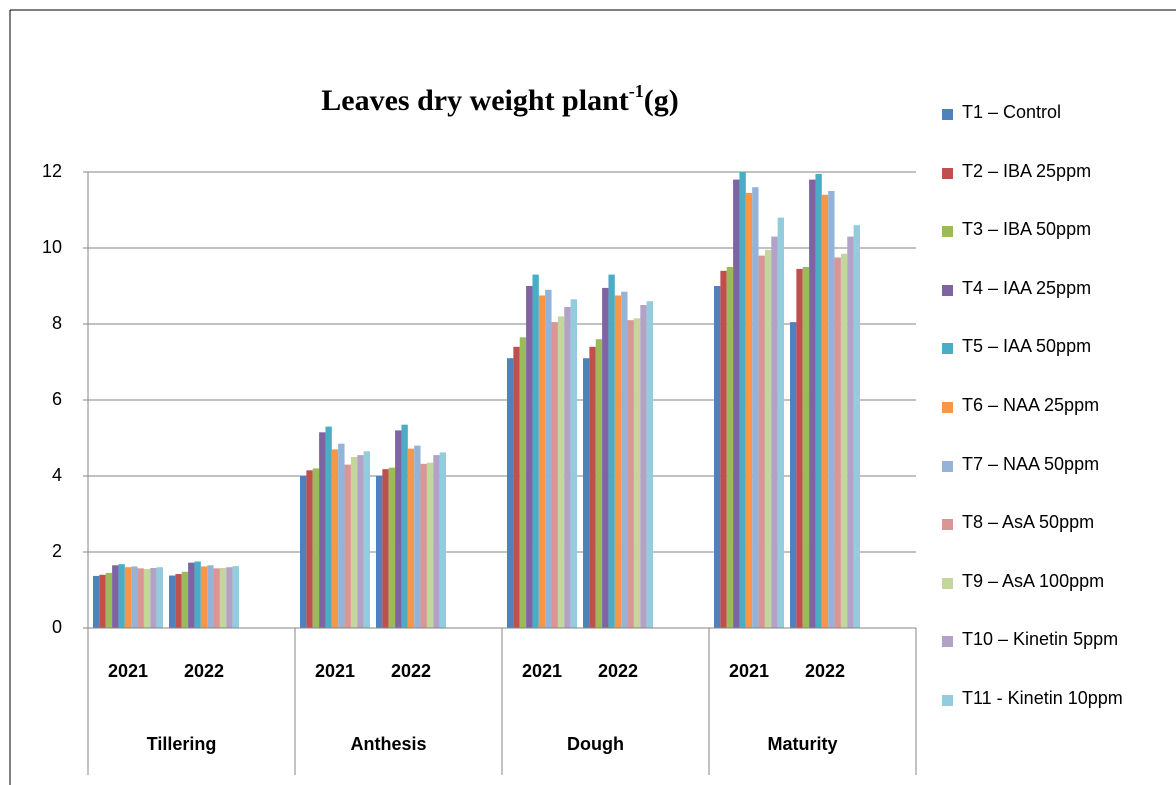  I want to click on legend-item: T8 – AsA 50ppm, so click(1054, 539).